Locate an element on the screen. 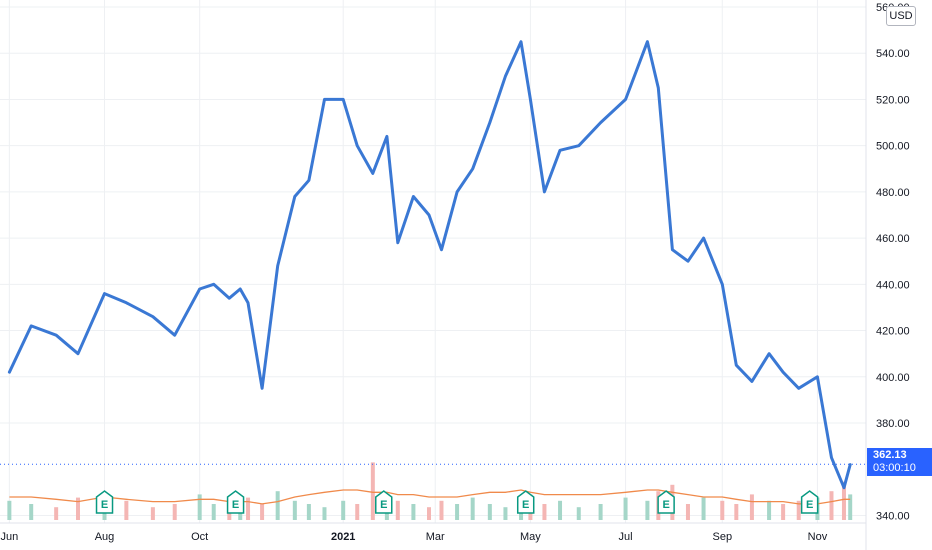  y-tick-label: 440.00 is located at coordinates (893, 285).